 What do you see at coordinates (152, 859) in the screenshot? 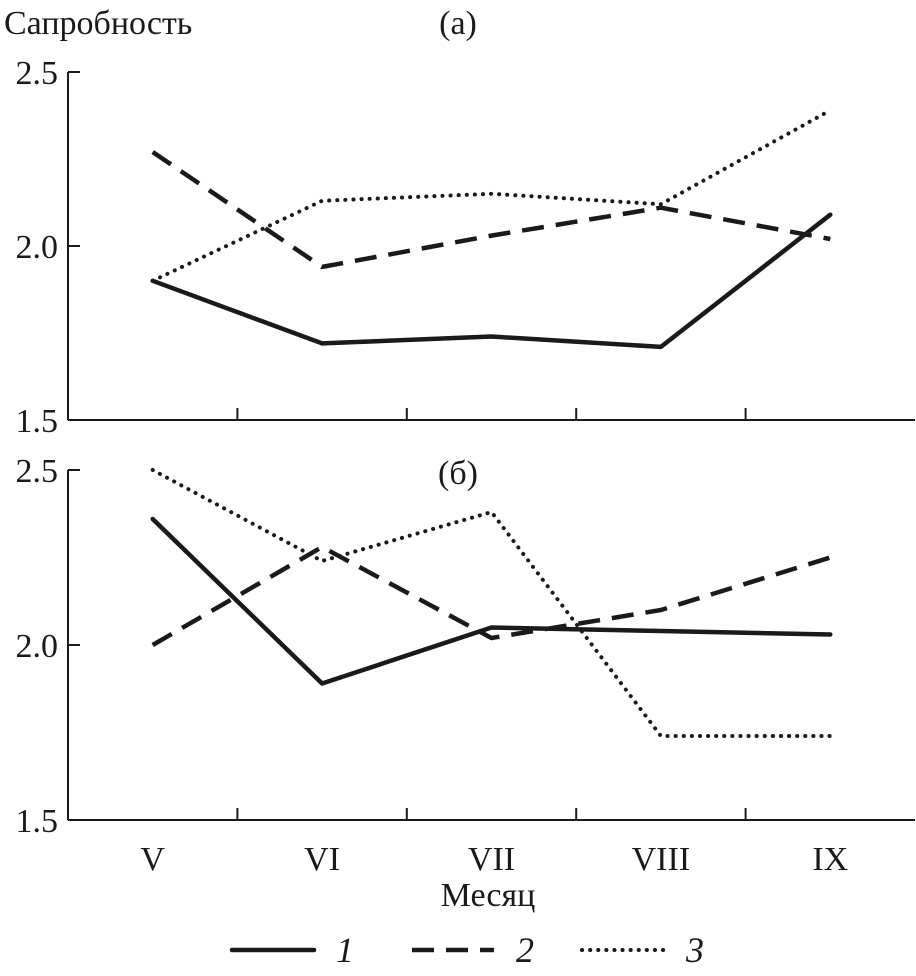
I see `x-tick-label: V` at bounding box center [152, 859].